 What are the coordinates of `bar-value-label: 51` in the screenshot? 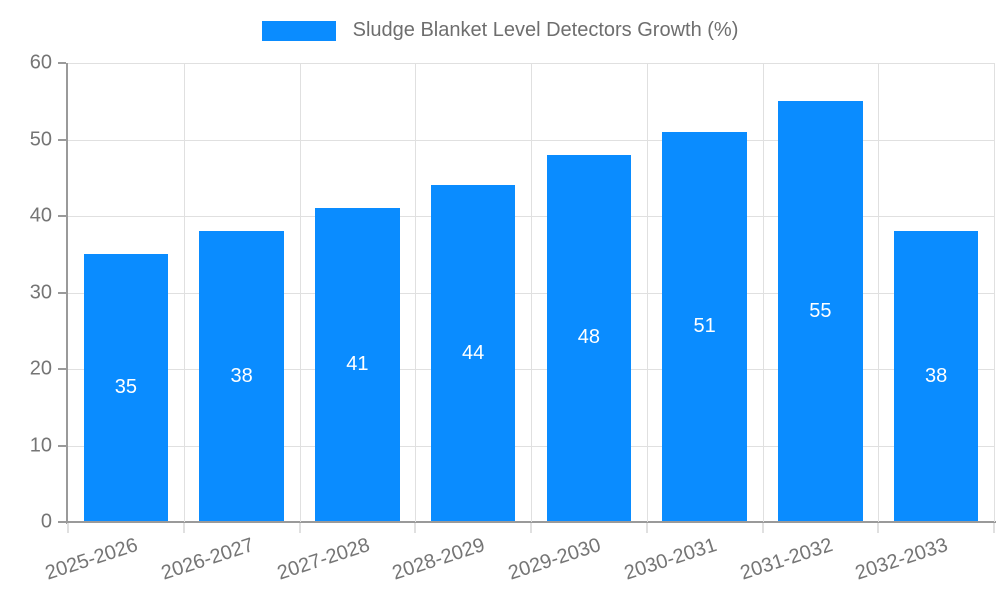 It's located at (704, 325).